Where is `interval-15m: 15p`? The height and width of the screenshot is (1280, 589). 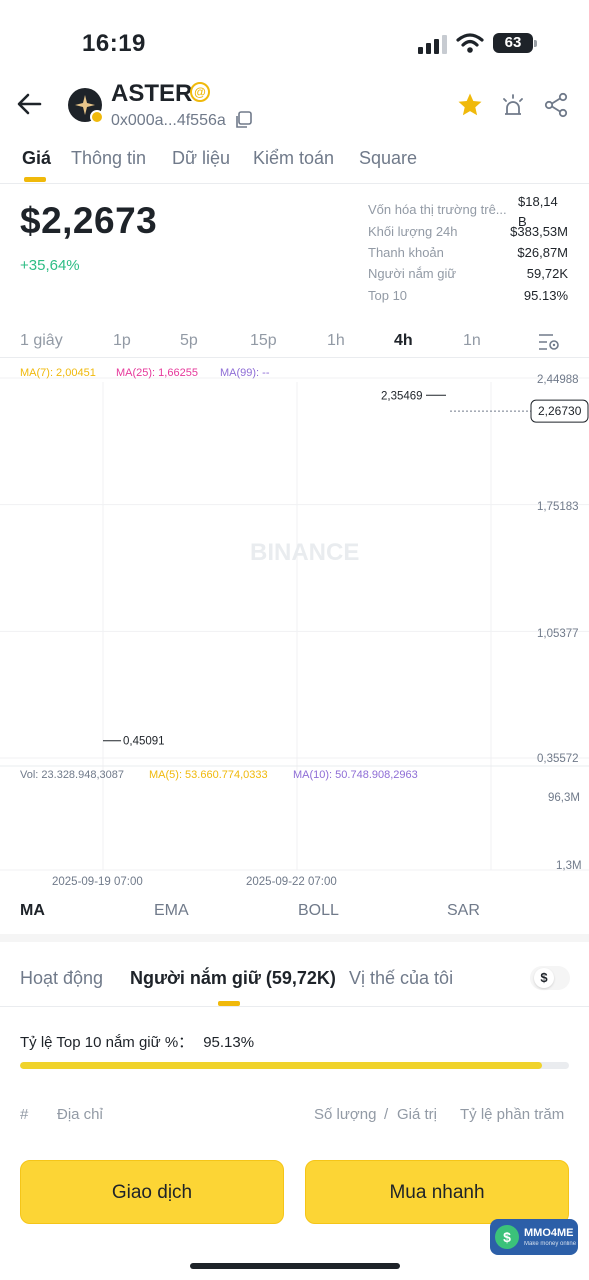 interval-15m: 15p is located at coordinates (263, 340).